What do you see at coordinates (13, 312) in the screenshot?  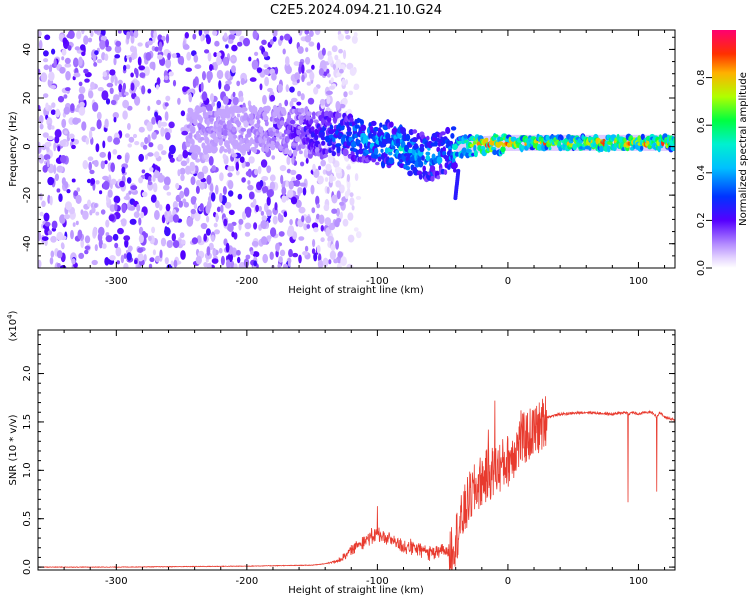 I see `snr-multiplier-close: )` at bounding box center [13, 312].